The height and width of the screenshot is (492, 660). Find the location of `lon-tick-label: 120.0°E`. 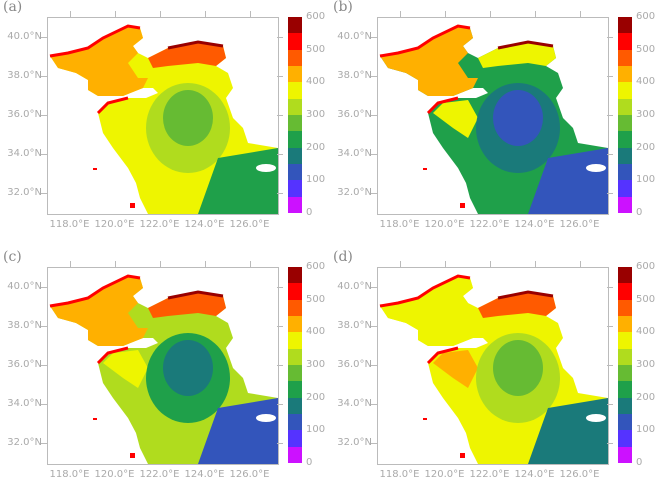

lon-tick-label: 120.0°E is located at coordinates (114, 224).